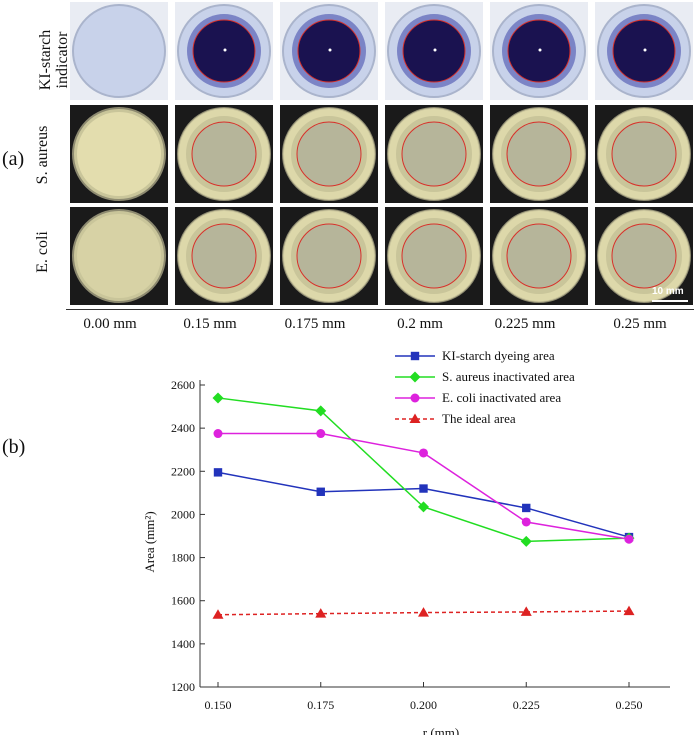  What do you see at coordinates (110, 324) in the screenshot?
I see `column-label-0: 0.00 mm` at bounding box center [110, 324].